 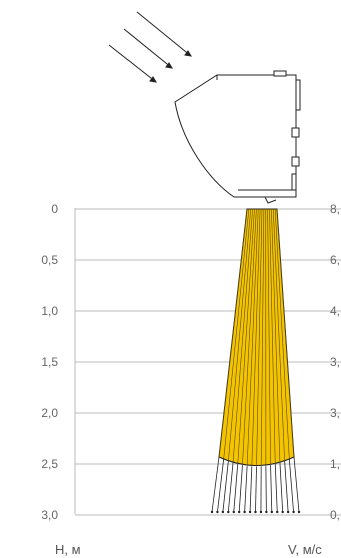 What do you see at coordinates (150, 47) in the screenshot?
I see `airflow-arrows-icon` at bounding box center [150, 47].